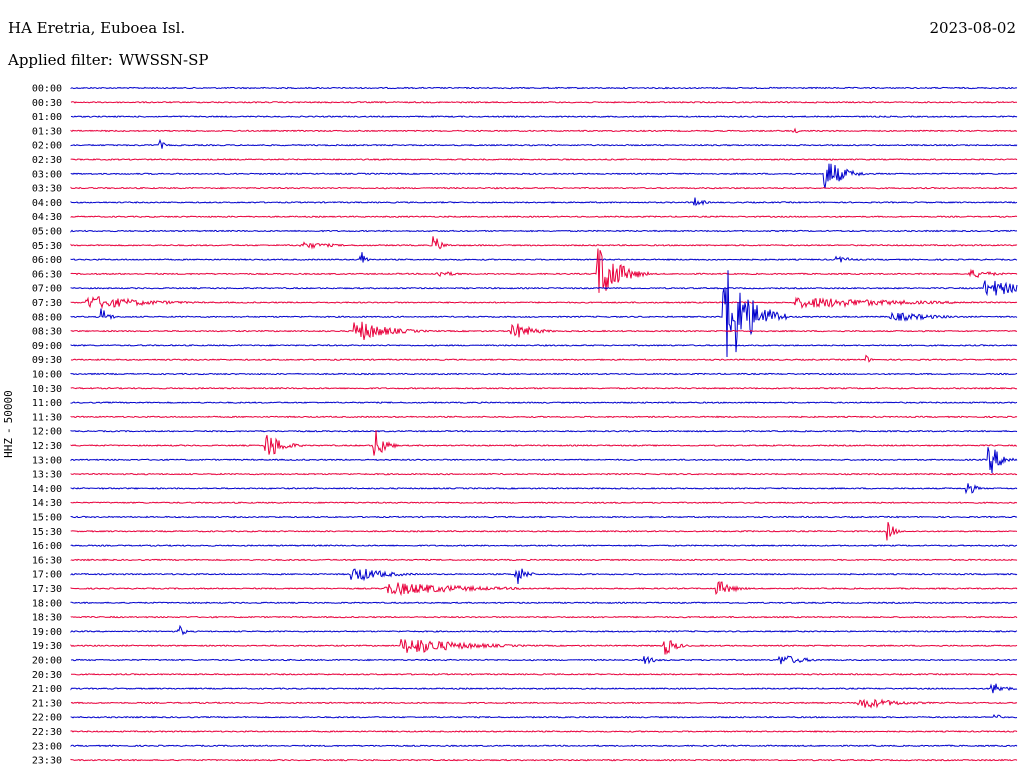 This screenshot has width=1024, height=780. What do you see at coordinates (47, 103) in the screenshot?
I see `time-tick-label: 00:30` at bounding box center [47, 103].